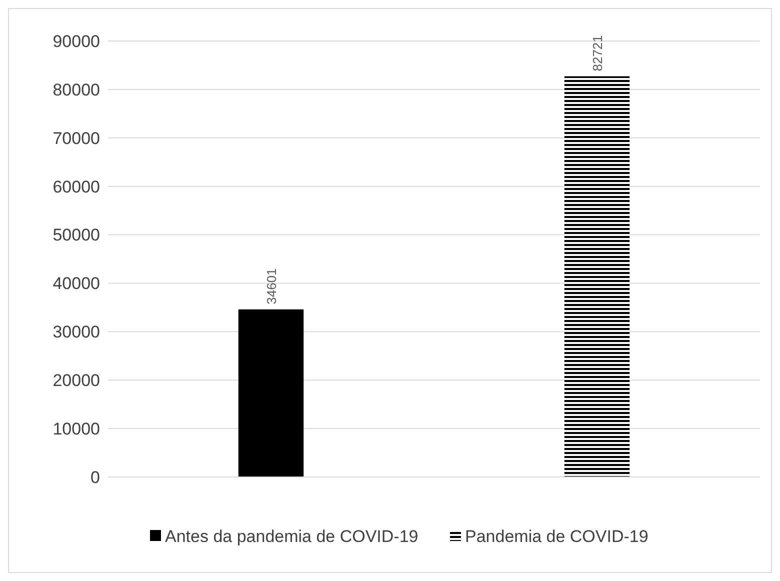 Image resolution: width=780 pixels, height=581 pixels. What do you see at coordinates (76, 429) in the screenshot?
I see `y-tick-label: 10000` at bounding box center [76, 429].